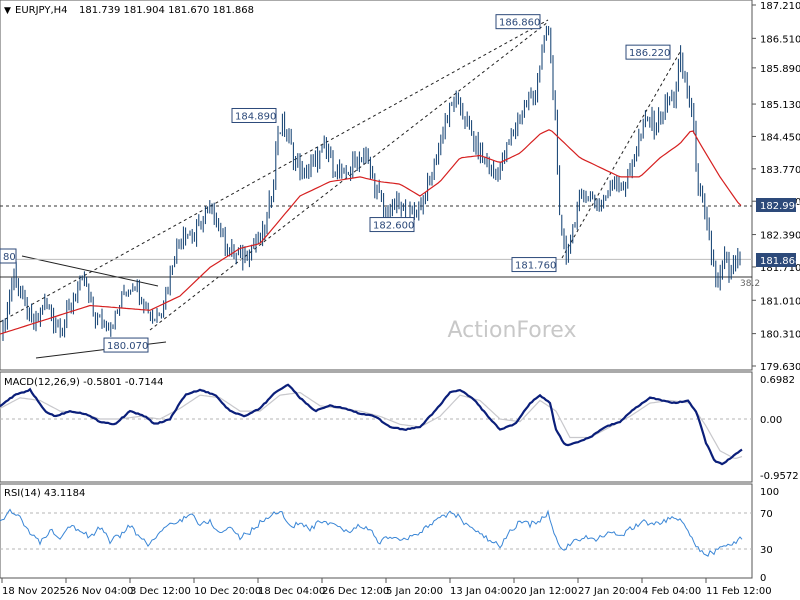  I want to click on current-price-tag: 181.868, so click(780, 261).